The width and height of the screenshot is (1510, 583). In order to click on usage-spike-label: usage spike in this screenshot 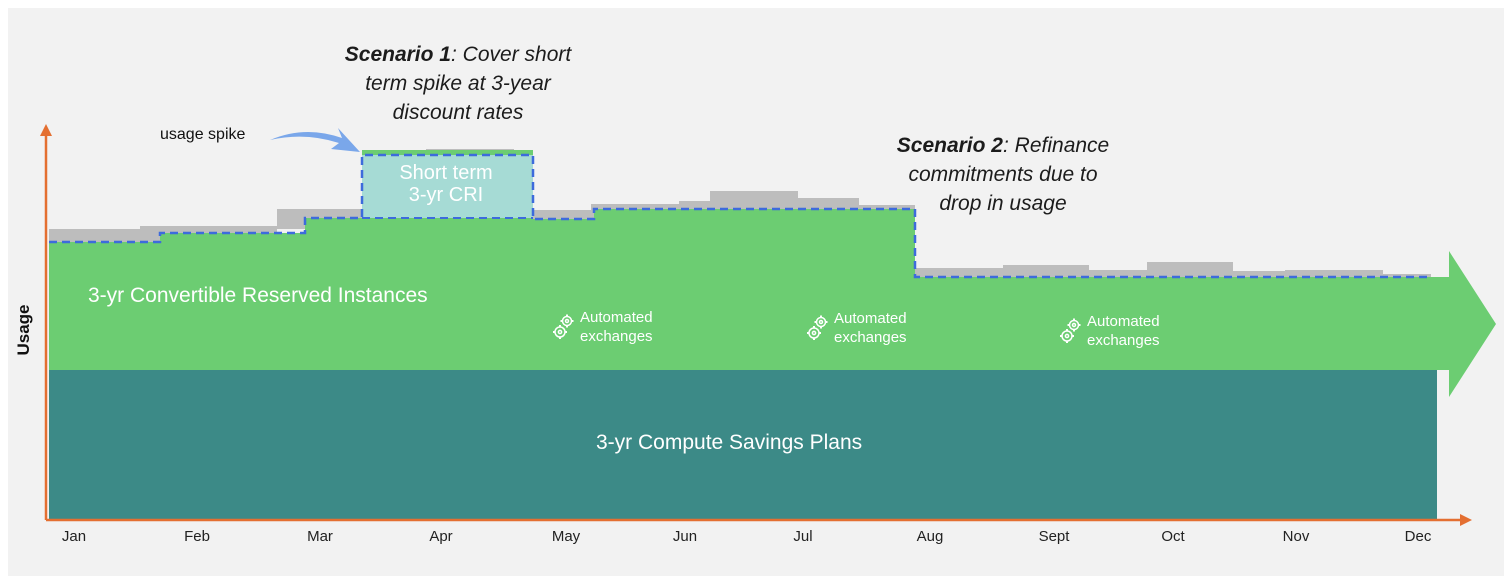, I will do `click(203, 134)`.